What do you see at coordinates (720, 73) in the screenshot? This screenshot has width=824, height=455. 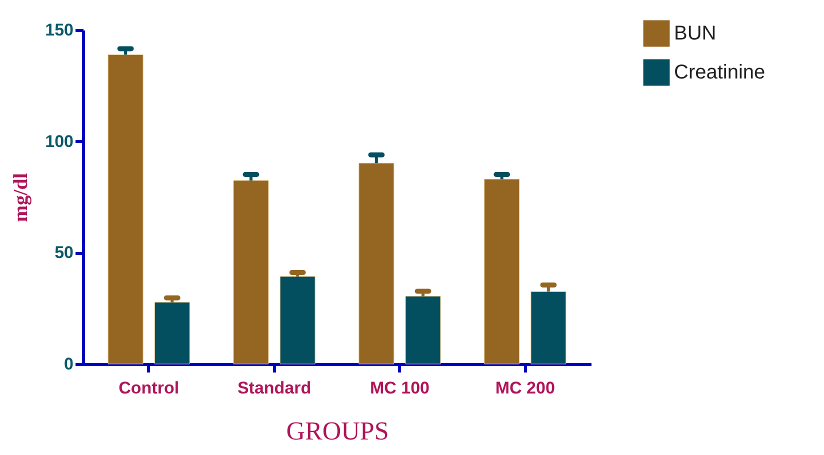 I see `legend-label: Creatinine` at bounding box center [720, 73].